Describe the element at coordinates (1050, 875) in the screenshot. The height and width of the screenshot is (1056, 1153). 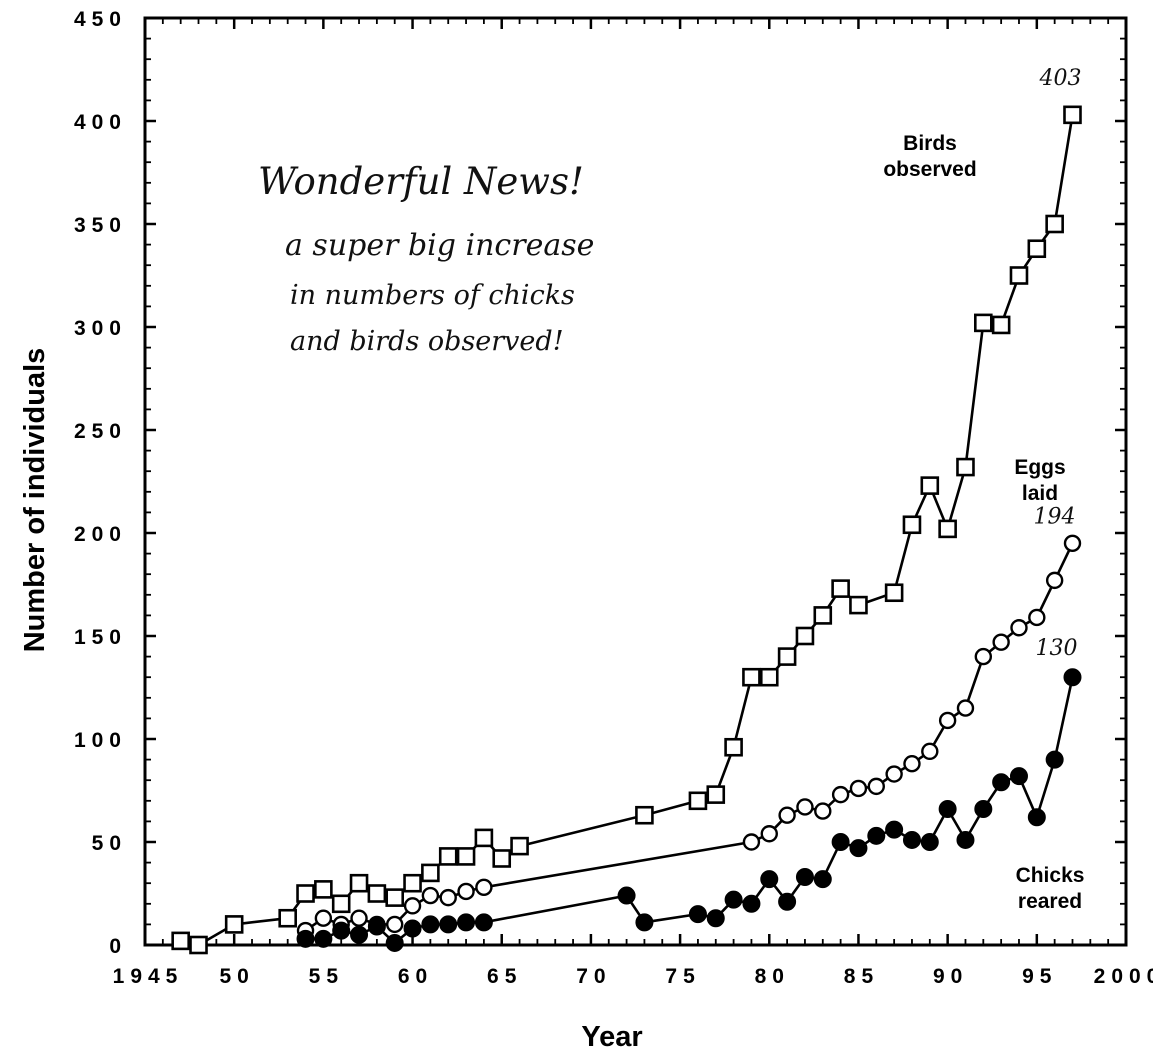
I see `series-label-line: Chicks` at that location.